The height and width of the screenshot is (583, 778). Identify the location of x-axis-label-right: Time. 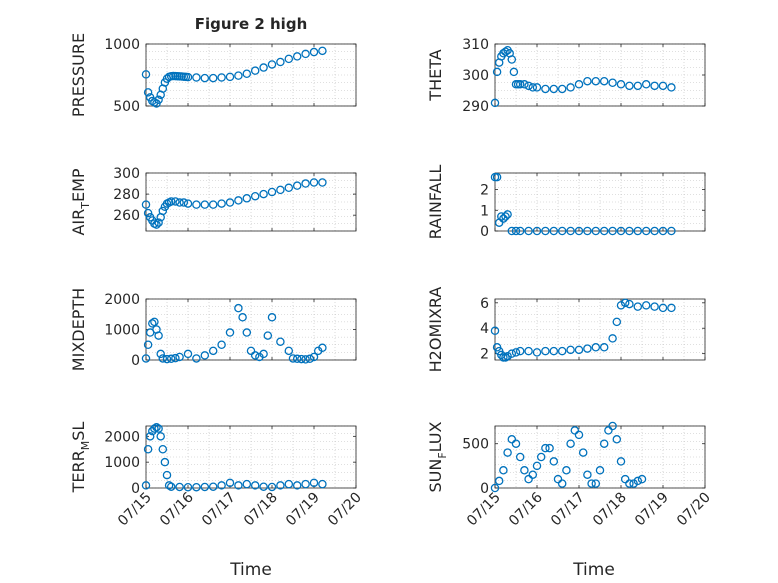
(593, 570).